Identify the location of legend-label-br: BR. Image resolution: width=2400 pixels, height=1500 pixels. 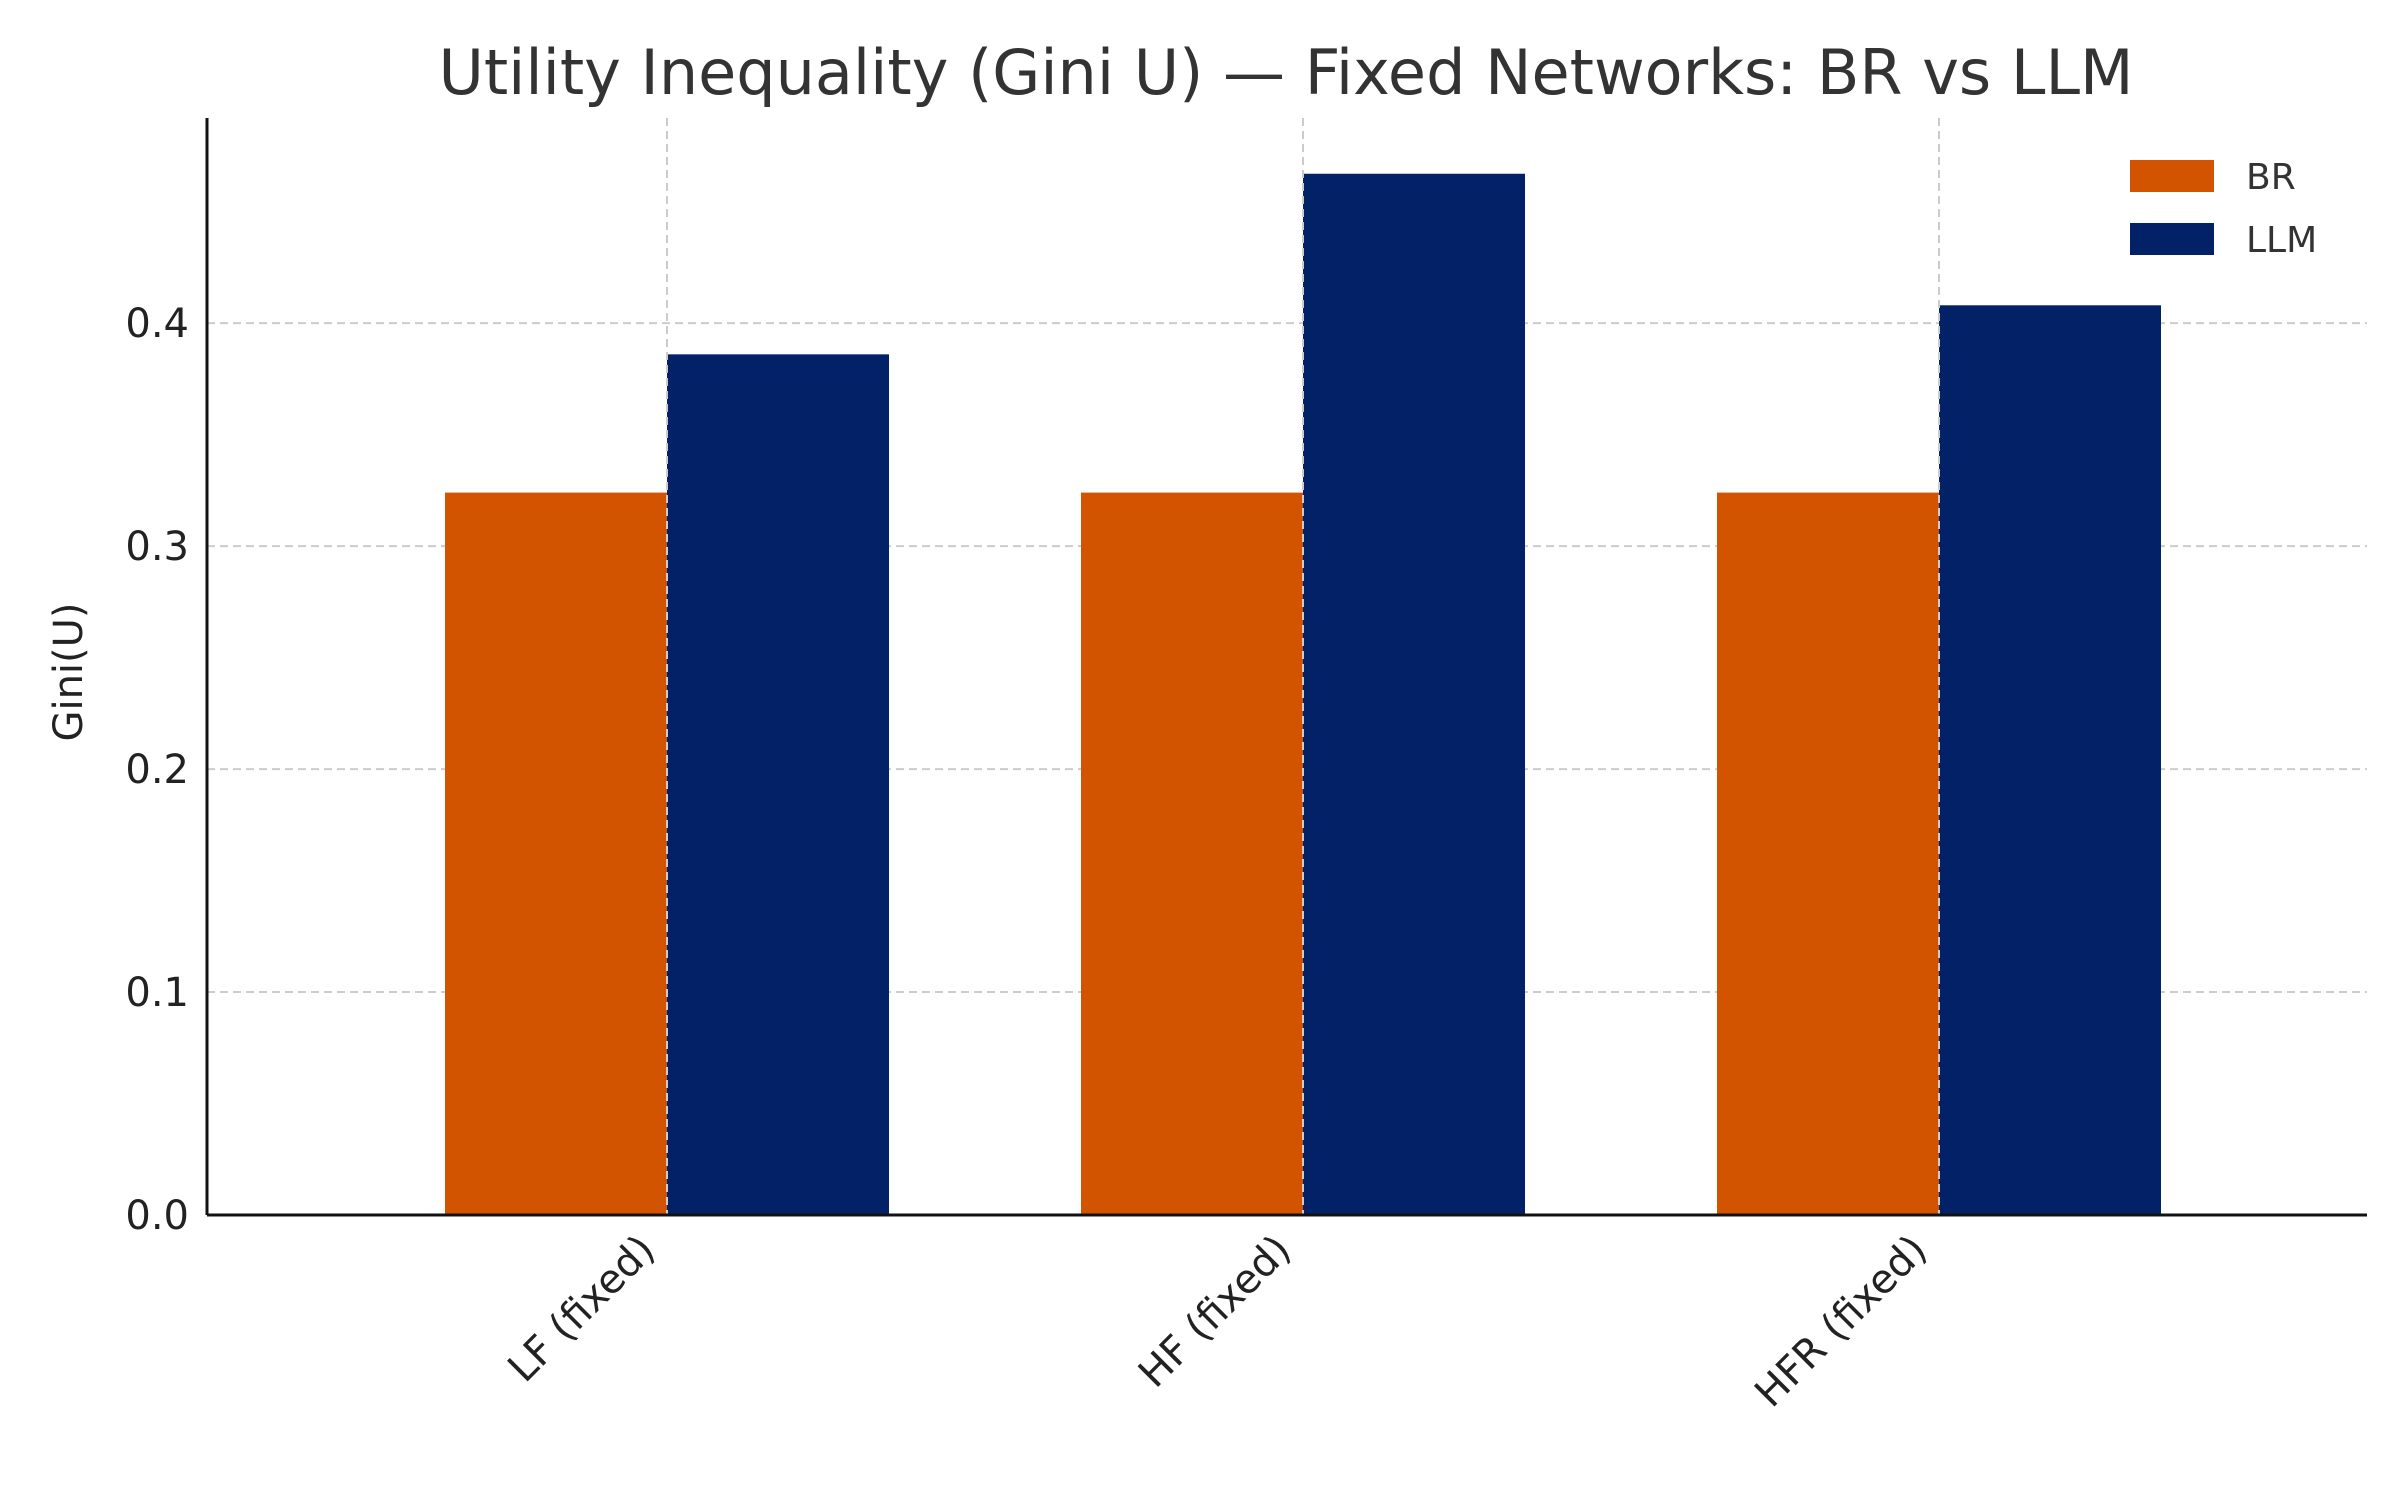
(2271, 177).